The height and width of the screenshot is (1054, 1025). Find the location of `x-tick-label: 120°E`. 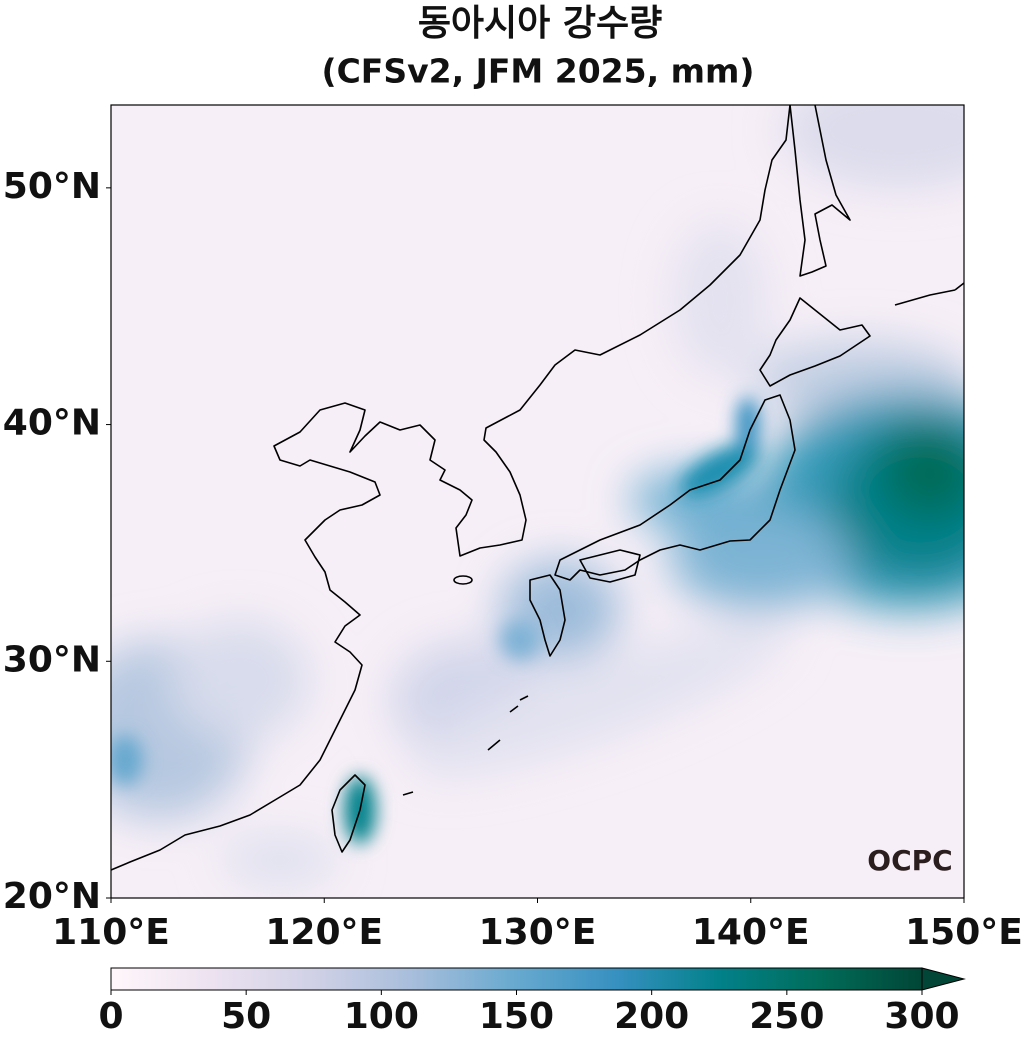

x-tick-label: 120°E is located at coordinates (324, 932).